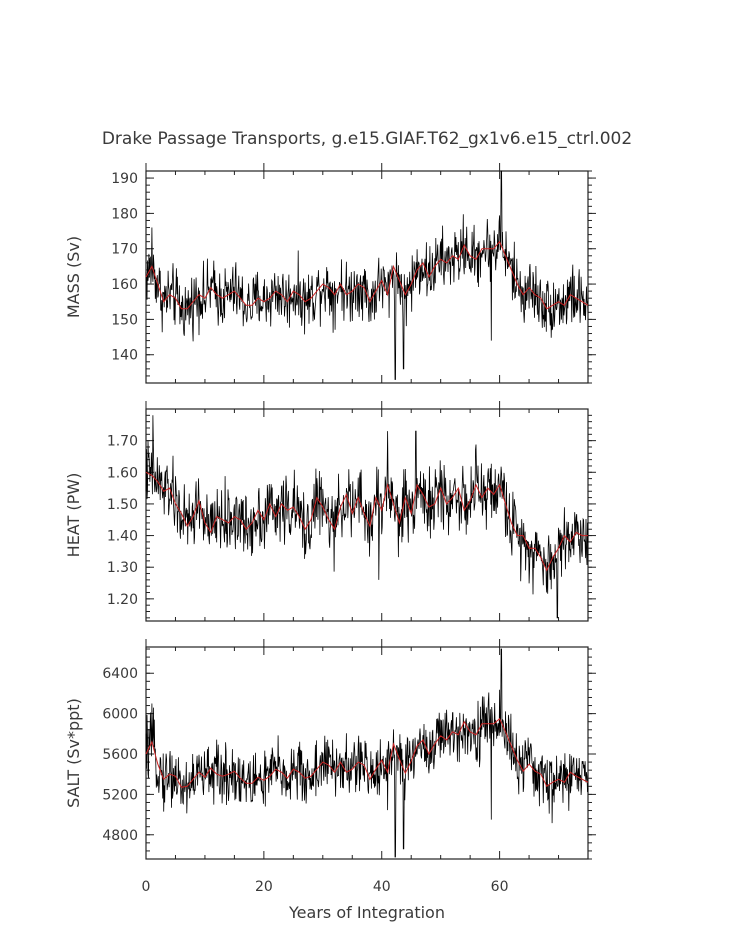 The width and height of the screenshot is (733, 945). What do you see at coordinates (146, 887) in the screenshot?
I see `x-tick-label: 0` at bounding box center [146, 887].